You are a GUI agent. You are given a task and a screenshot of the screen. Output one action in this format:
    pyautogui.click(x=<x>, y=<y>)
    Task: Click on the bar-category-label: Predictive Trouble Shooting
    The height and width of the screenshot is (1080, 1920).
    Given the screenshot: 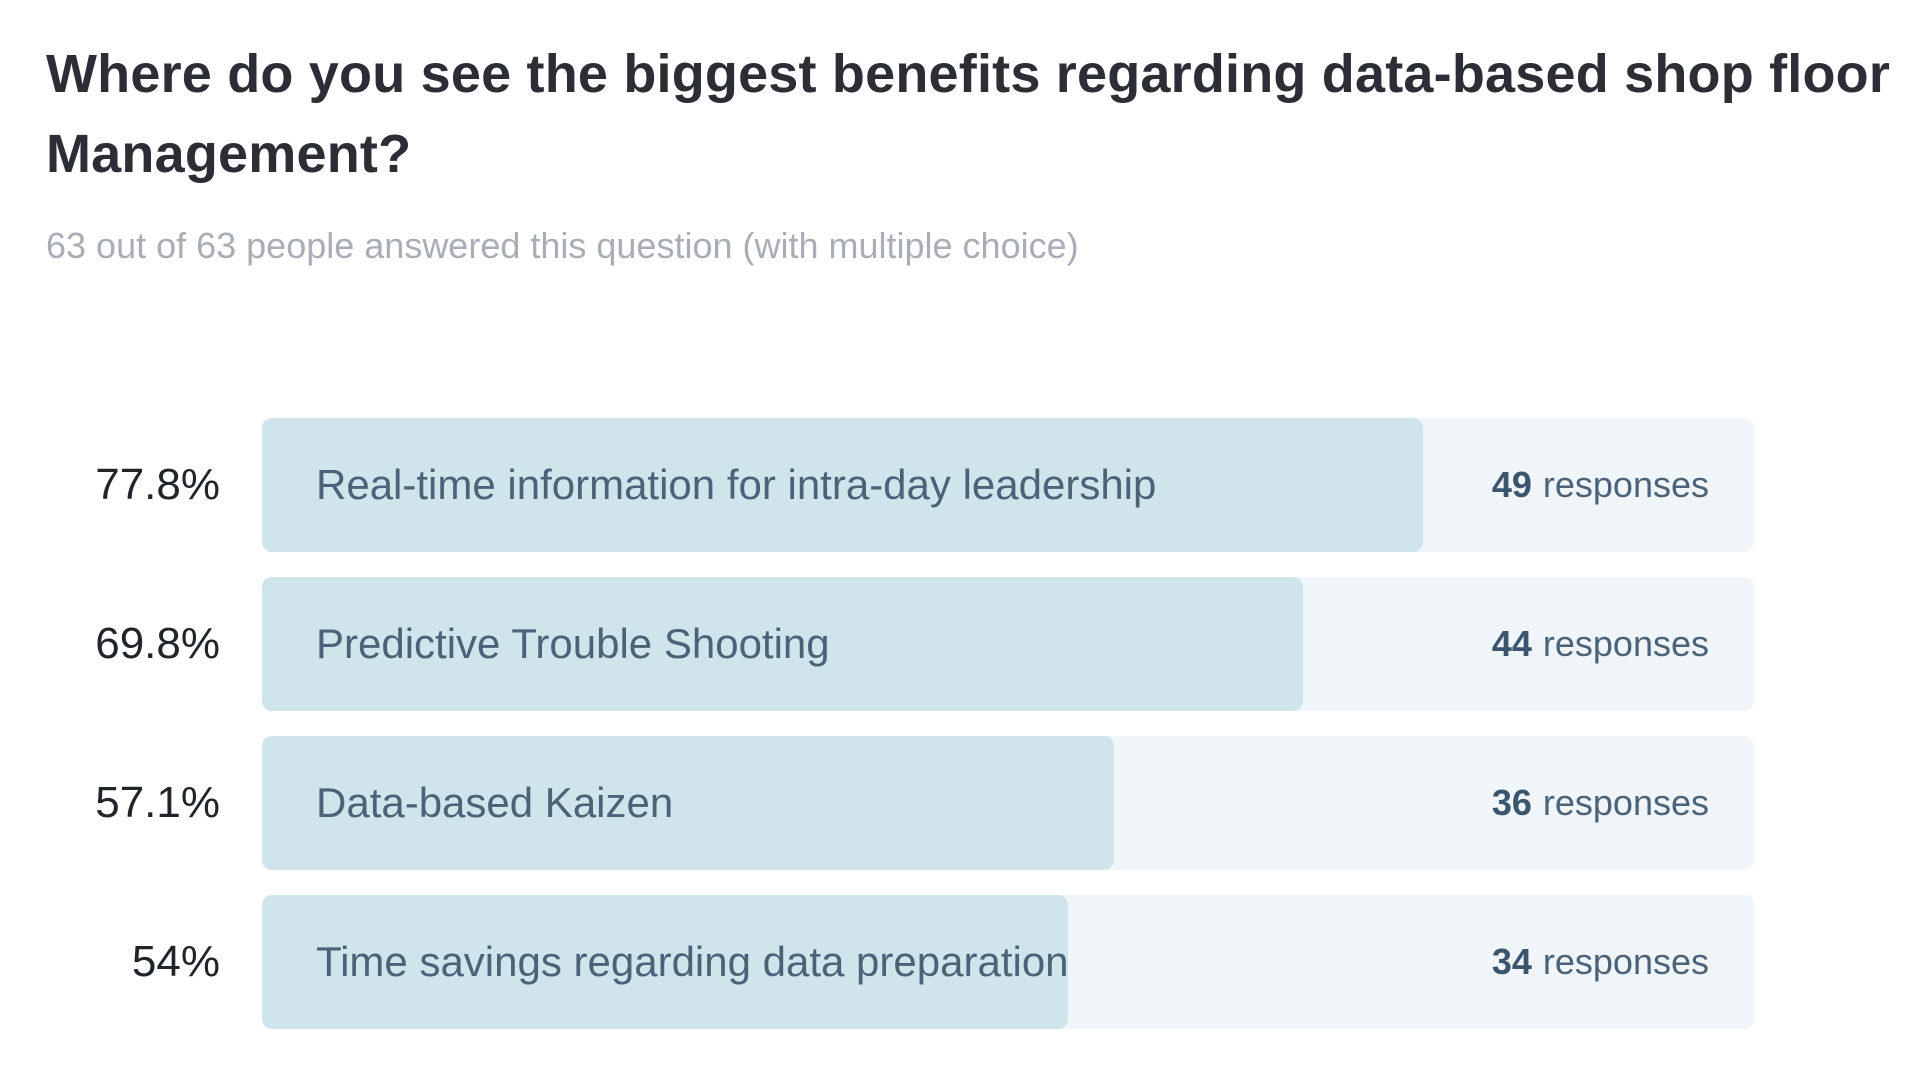 What is the action you would take?
    pyautogui.click(x=573, y=643)
    